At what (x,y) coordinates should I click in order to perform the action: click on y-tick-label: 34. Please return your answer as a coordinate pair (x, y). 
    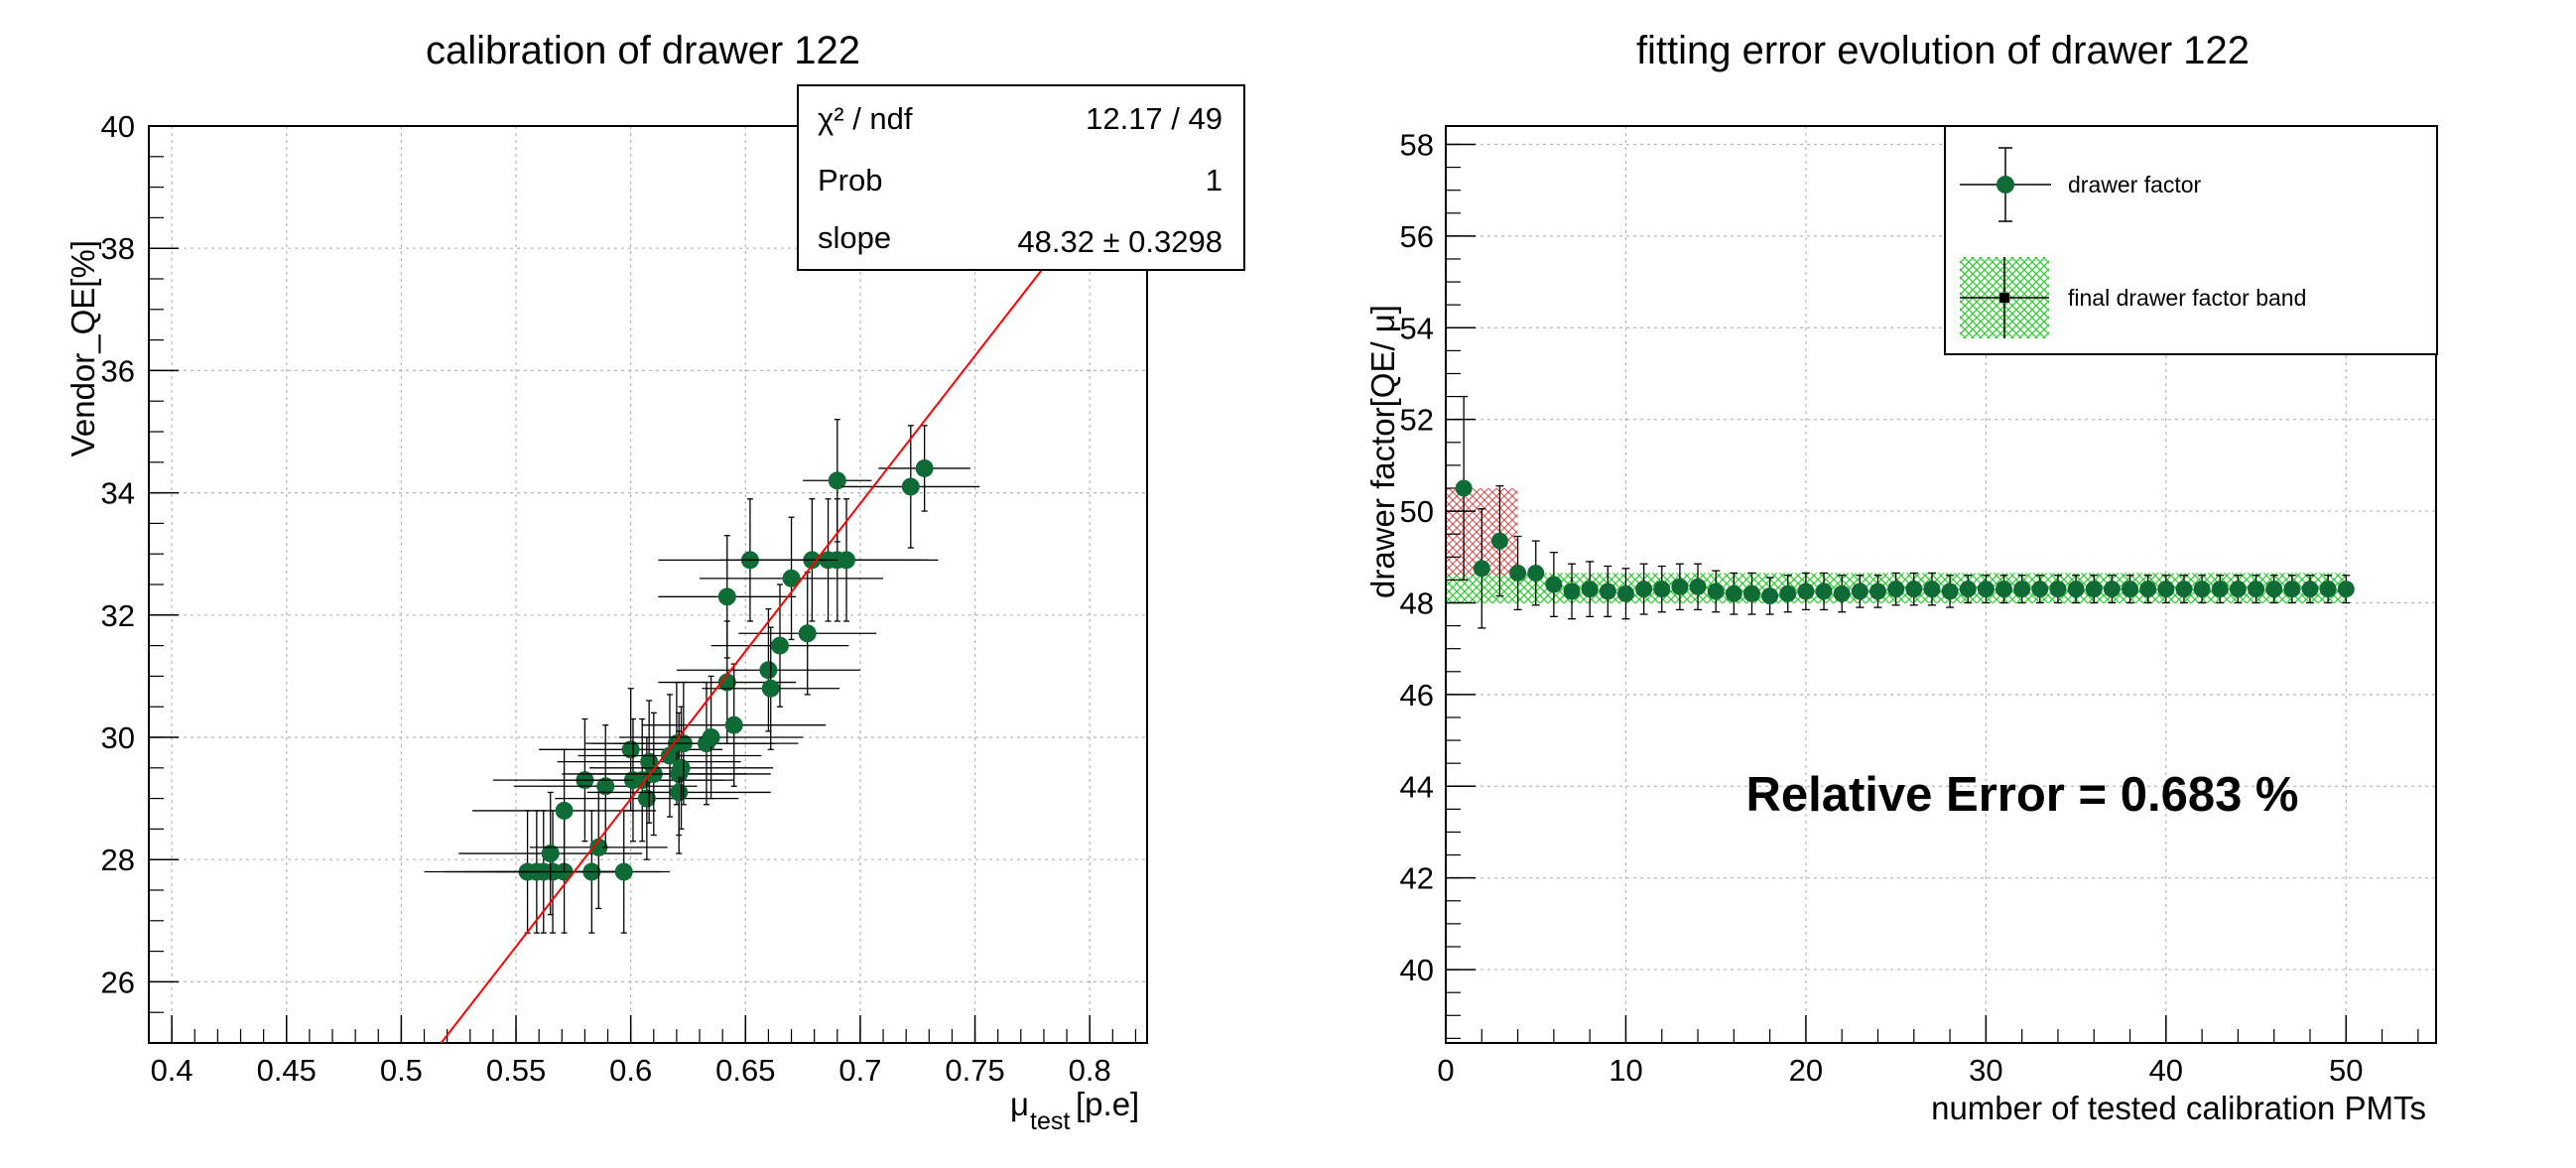
    Looking at the image, I should click on (118, 493).